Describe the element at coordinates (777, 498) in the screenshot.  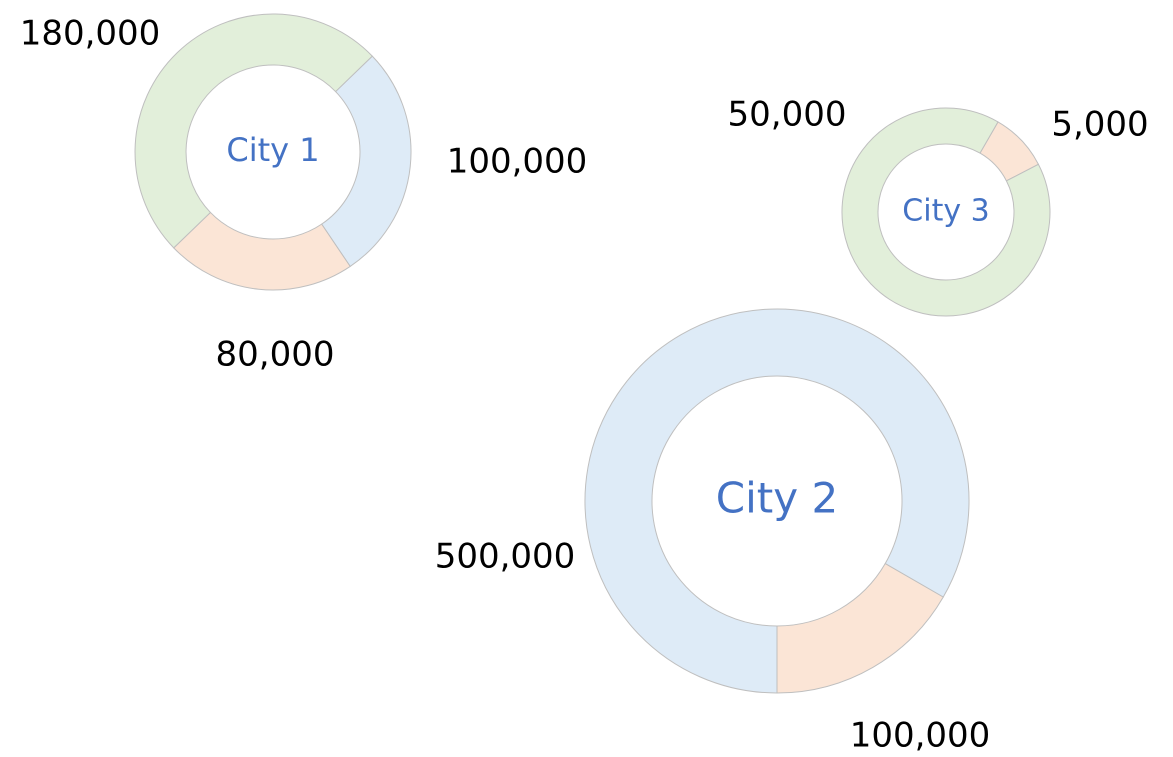
I see `donut-title: City 2` at that location.